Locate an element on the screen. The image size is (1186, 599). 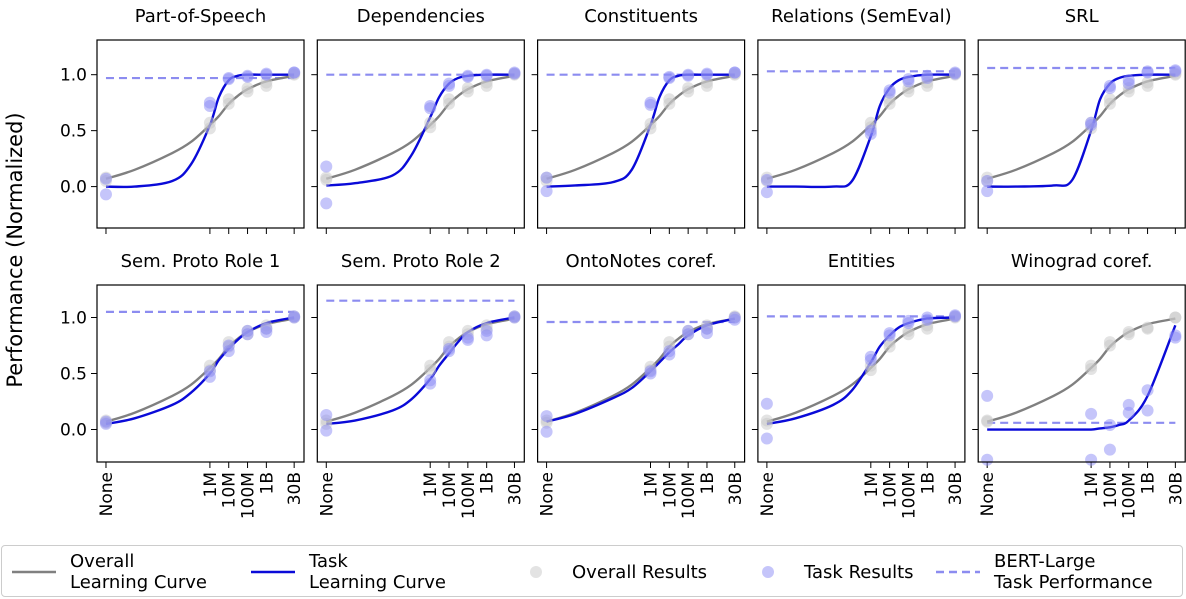
legend-label: BERT-Large Task Performance is located at coordinates (1073, 572).